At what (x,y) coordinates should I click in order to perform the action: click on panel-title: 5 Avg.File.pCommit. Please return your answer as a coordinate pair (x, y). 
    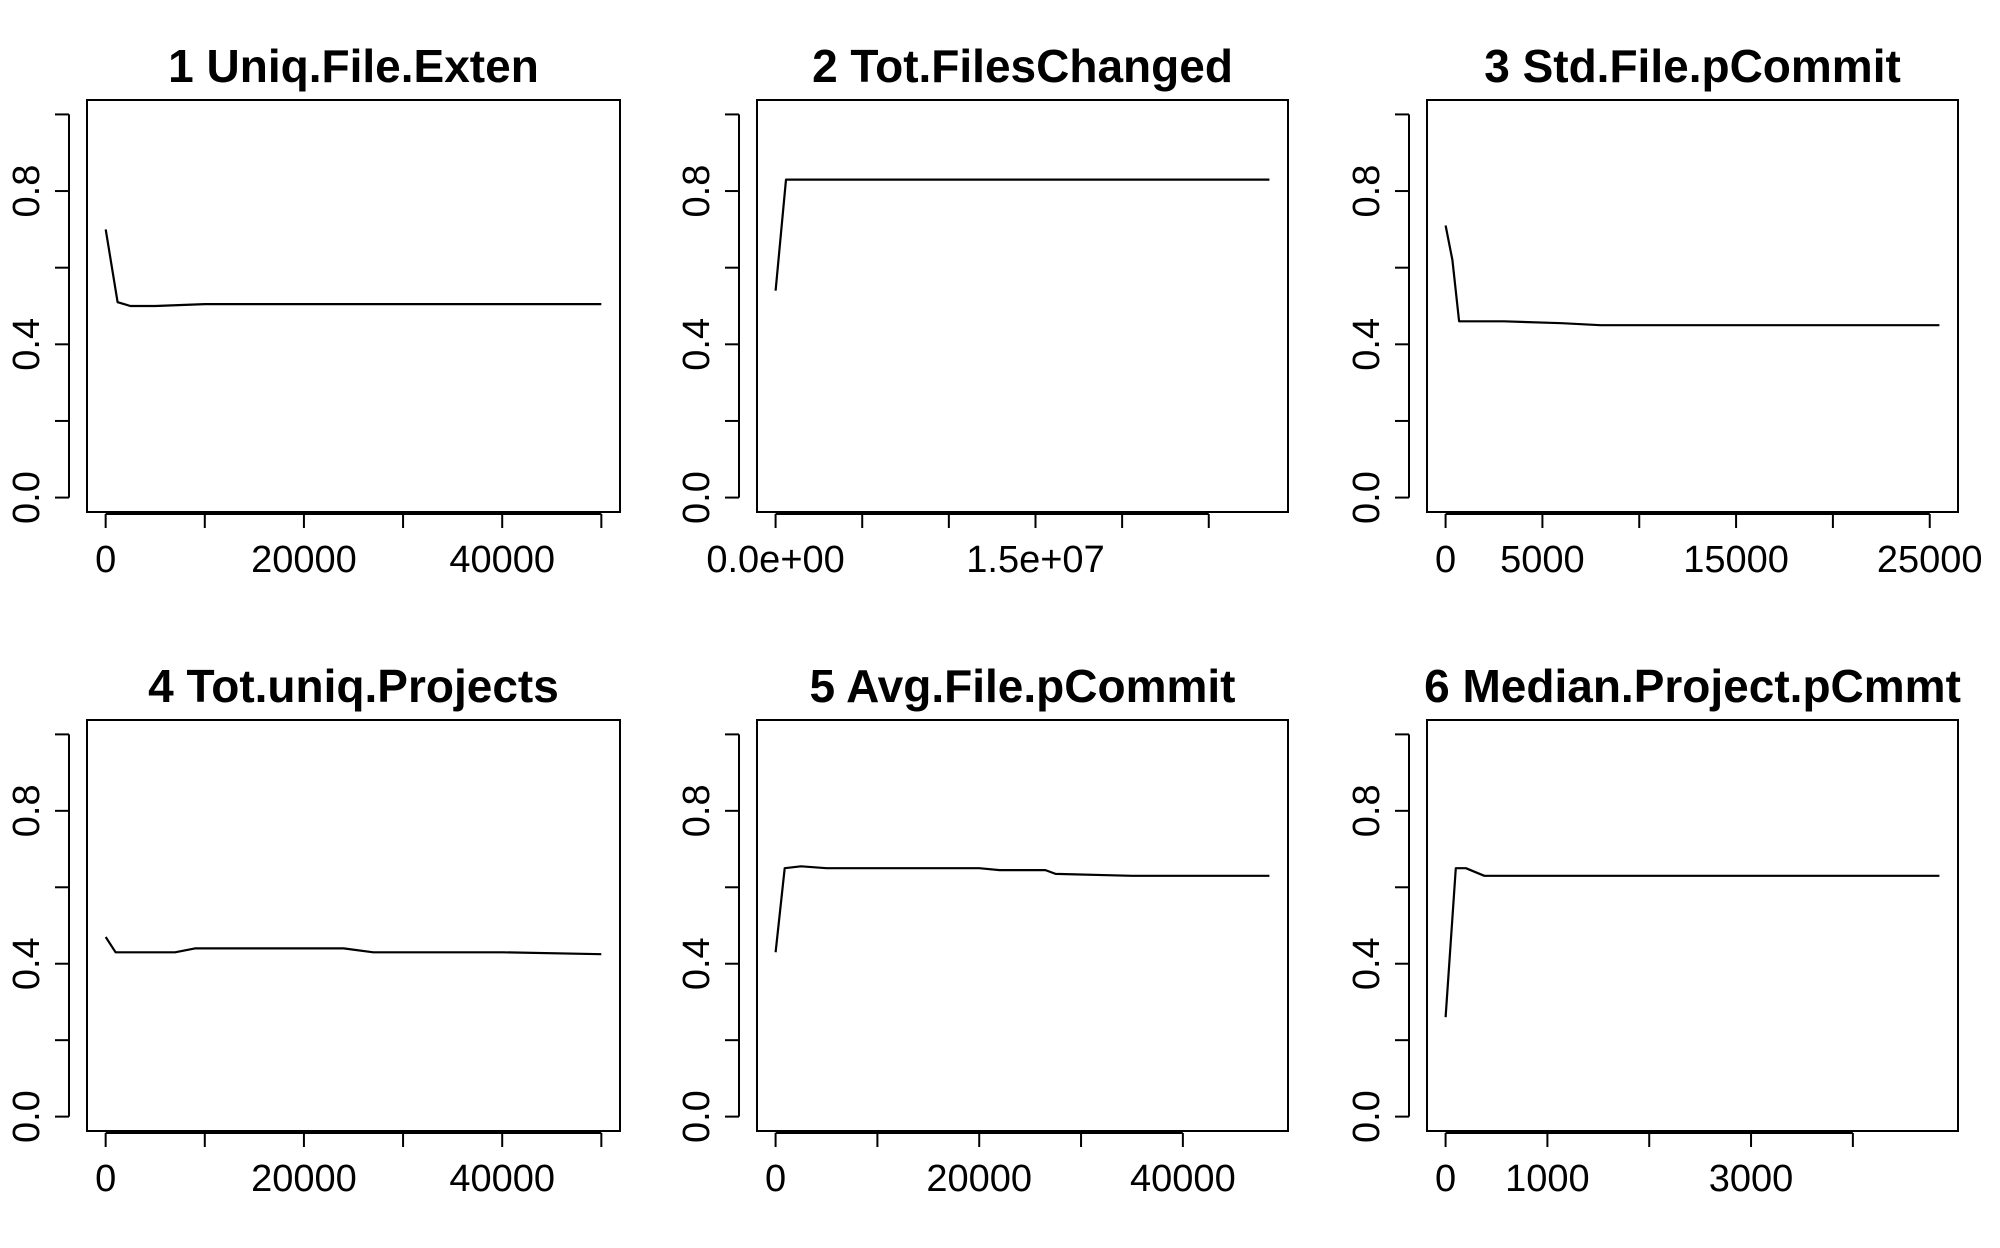
    Looking at the image, I should click on (1023, 686).